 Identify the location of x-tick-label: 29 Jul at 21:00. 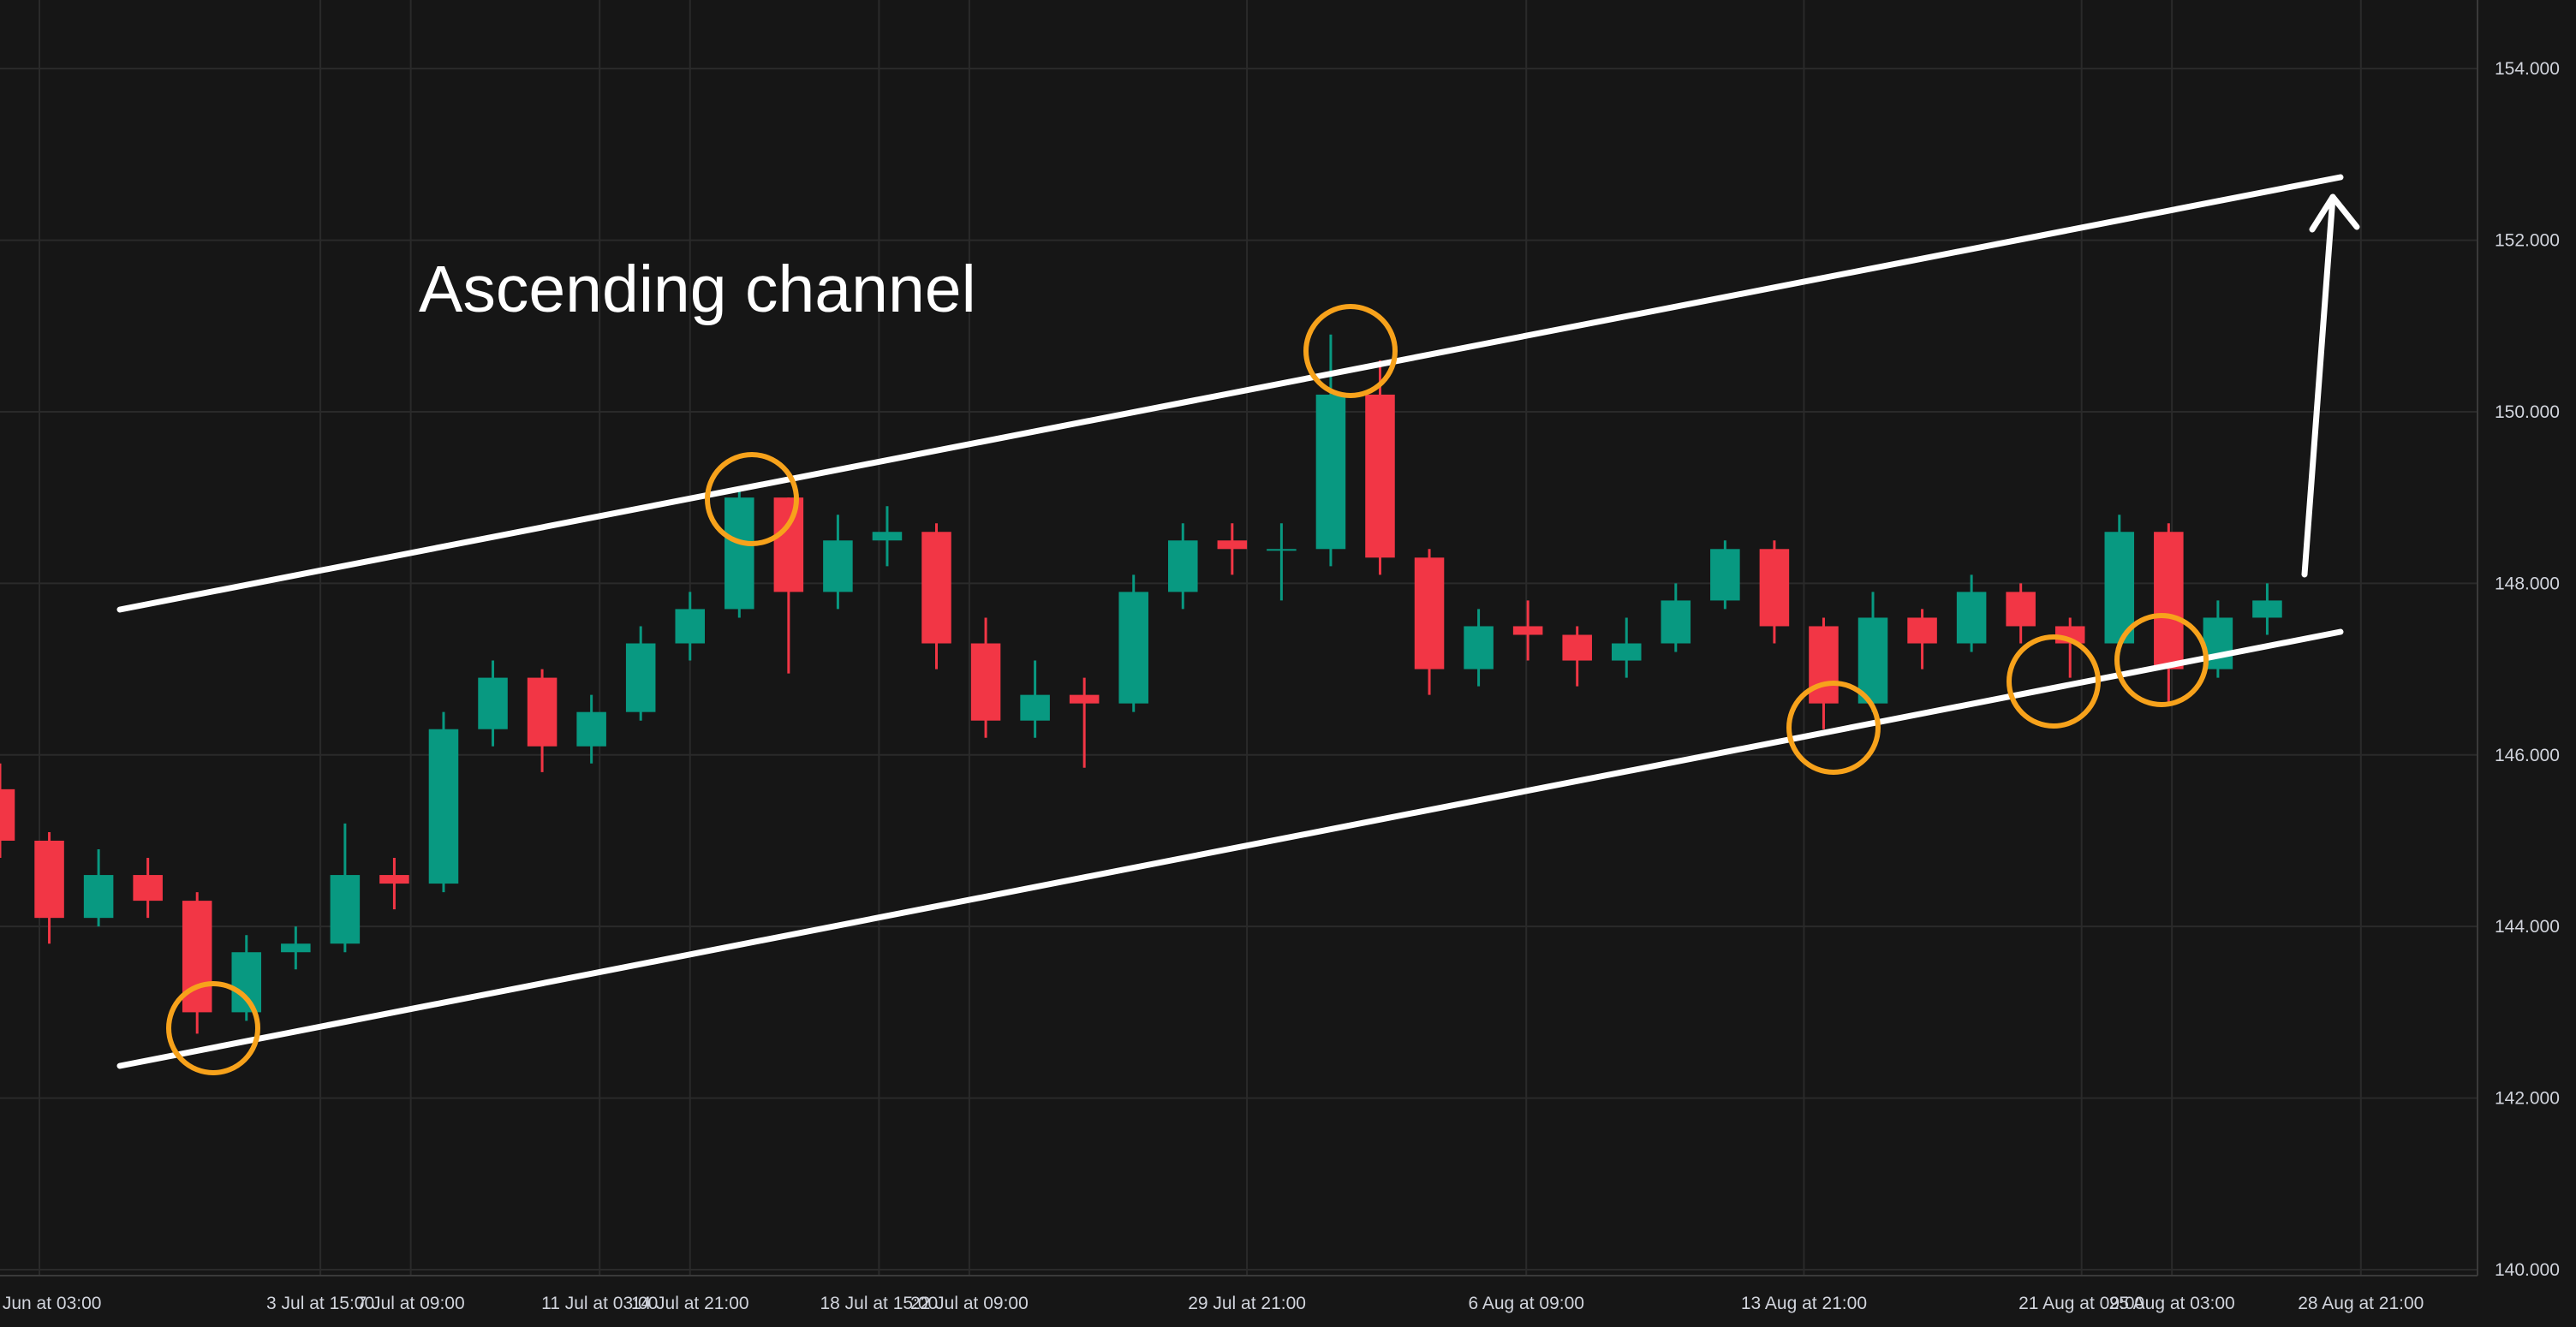
(1247, 1303).